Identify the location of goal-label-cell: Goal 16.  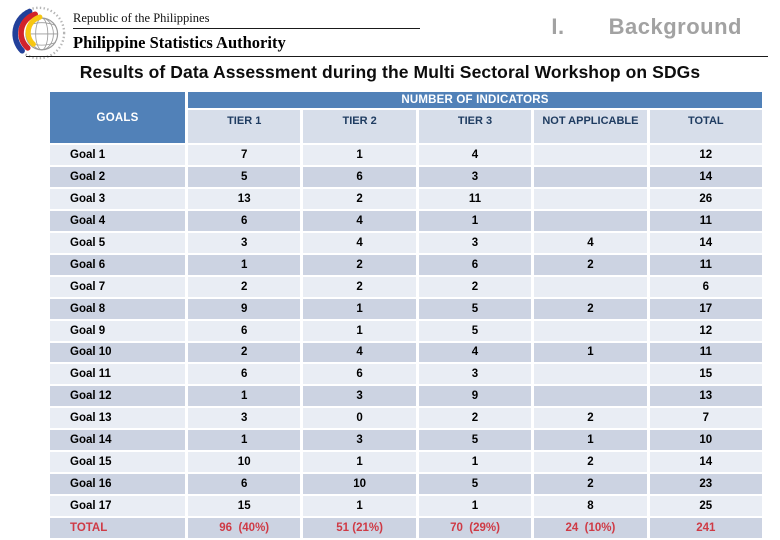
(117, 484).